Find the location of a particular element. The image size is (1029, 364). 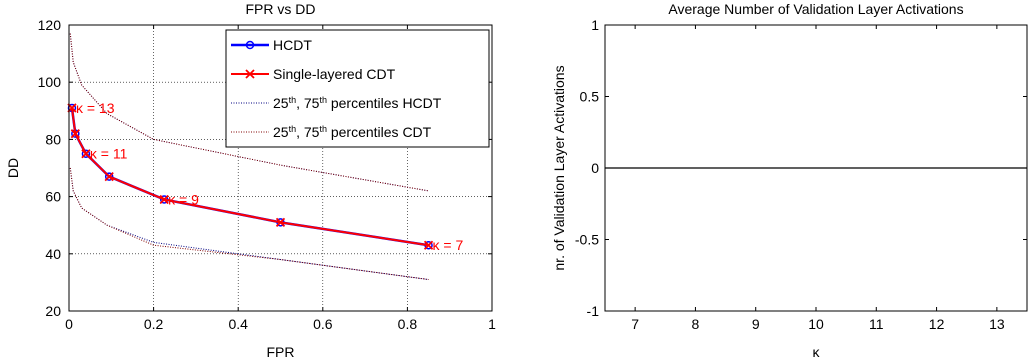

x-tick-label: 11 is located at coordinates (876, 324).